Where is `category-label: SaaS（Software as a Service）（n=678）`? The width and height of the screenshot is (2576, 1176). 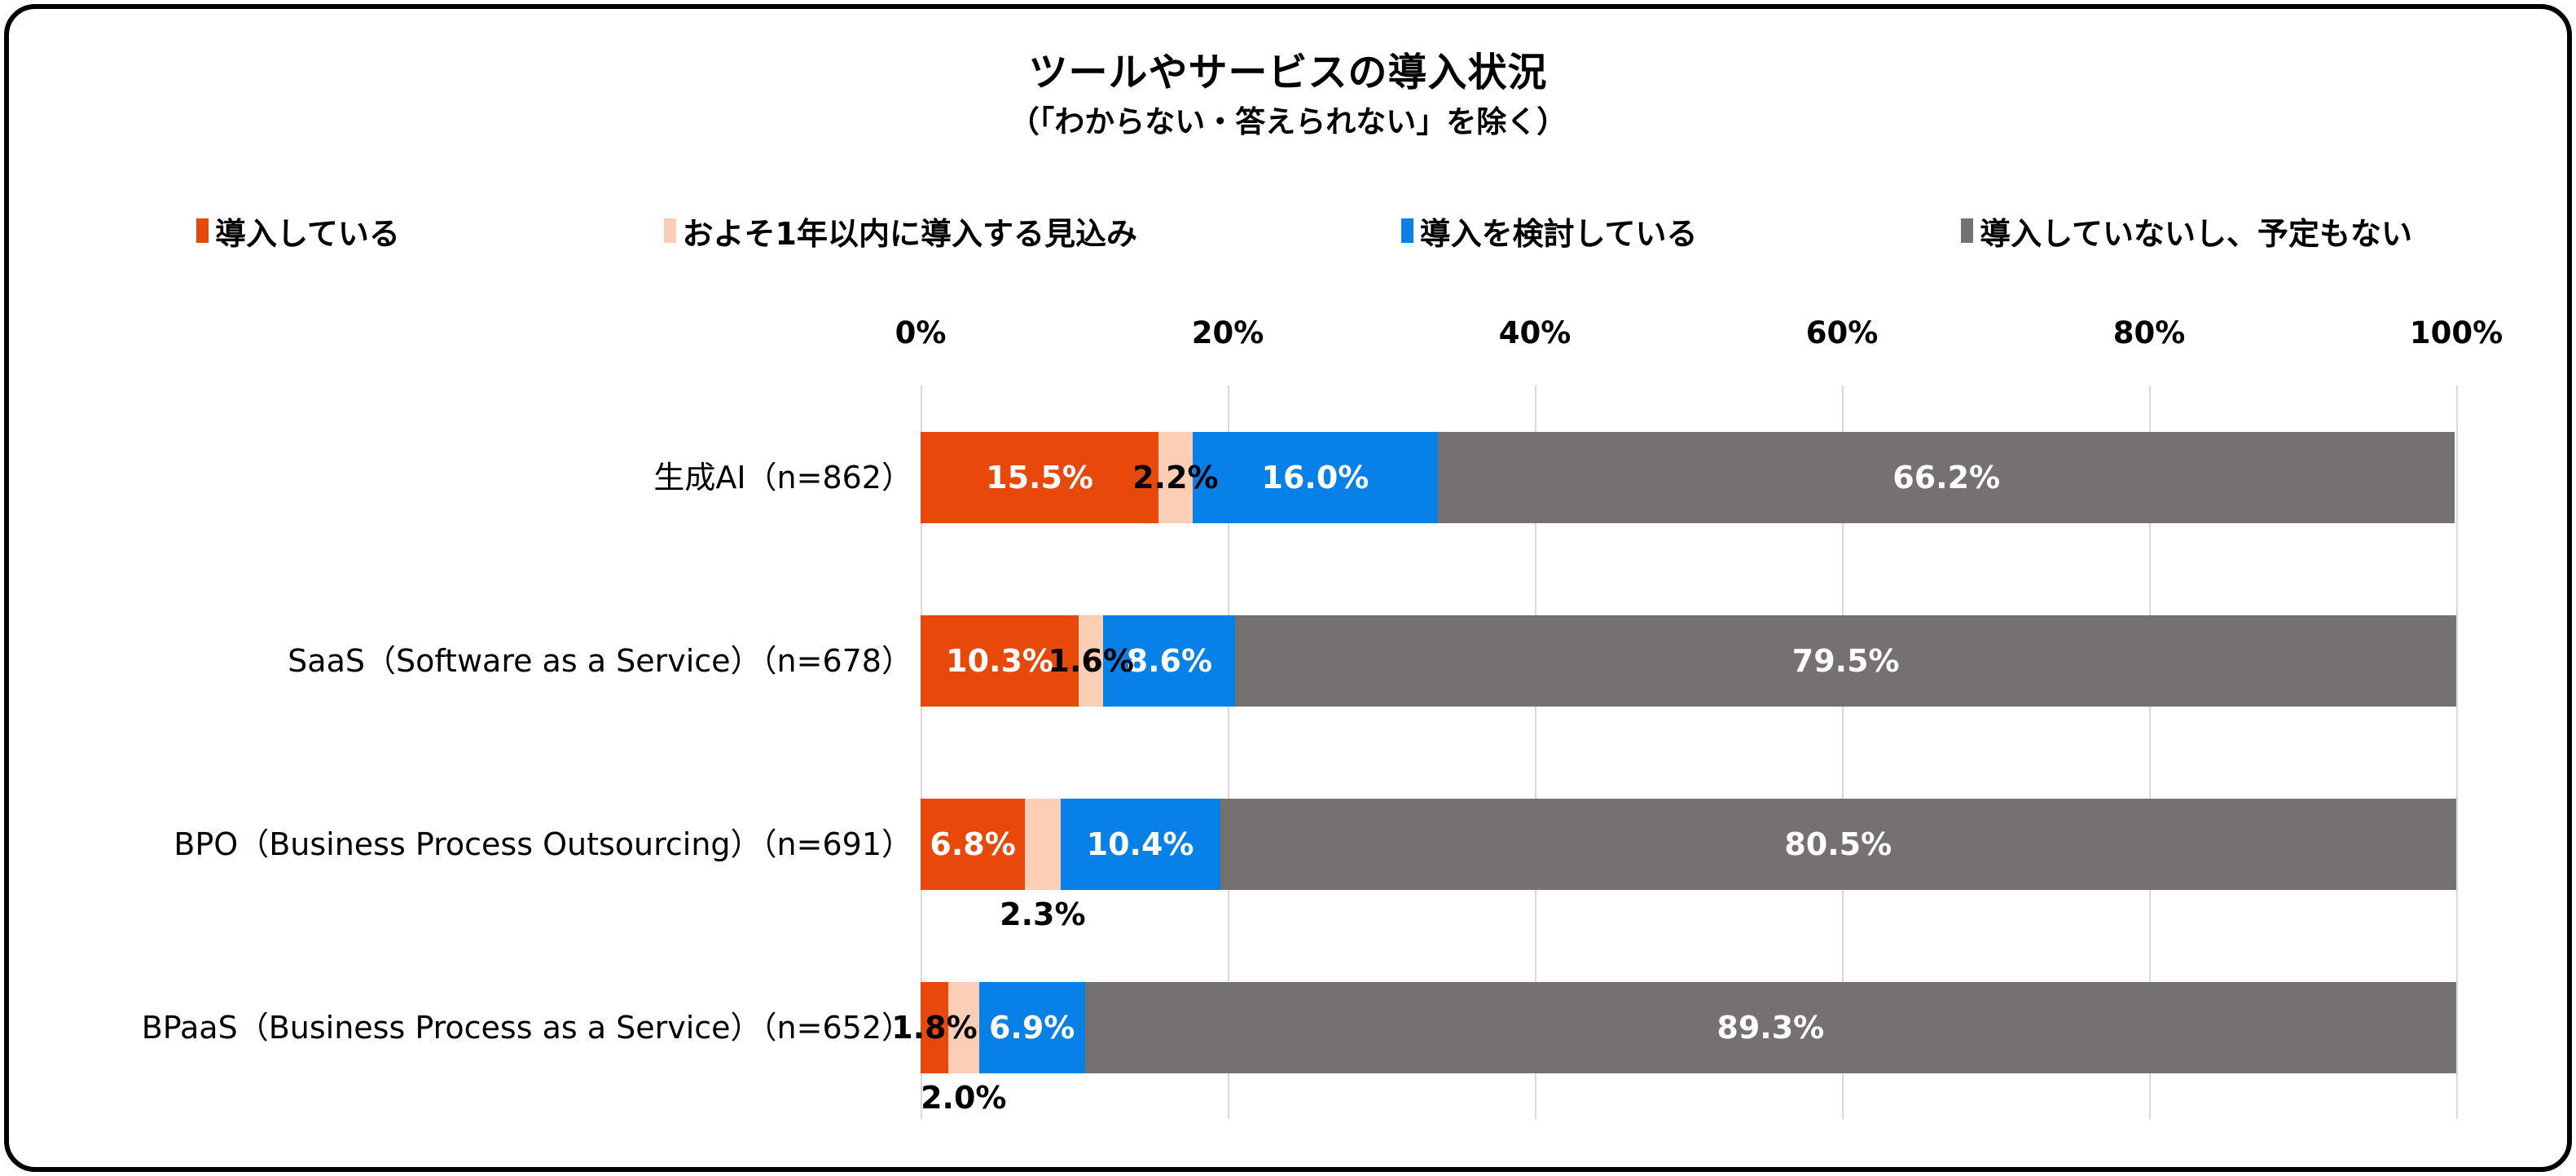
category-label: SaaS（Software as a Service）（n=678） is located at coordinates (600, 660).